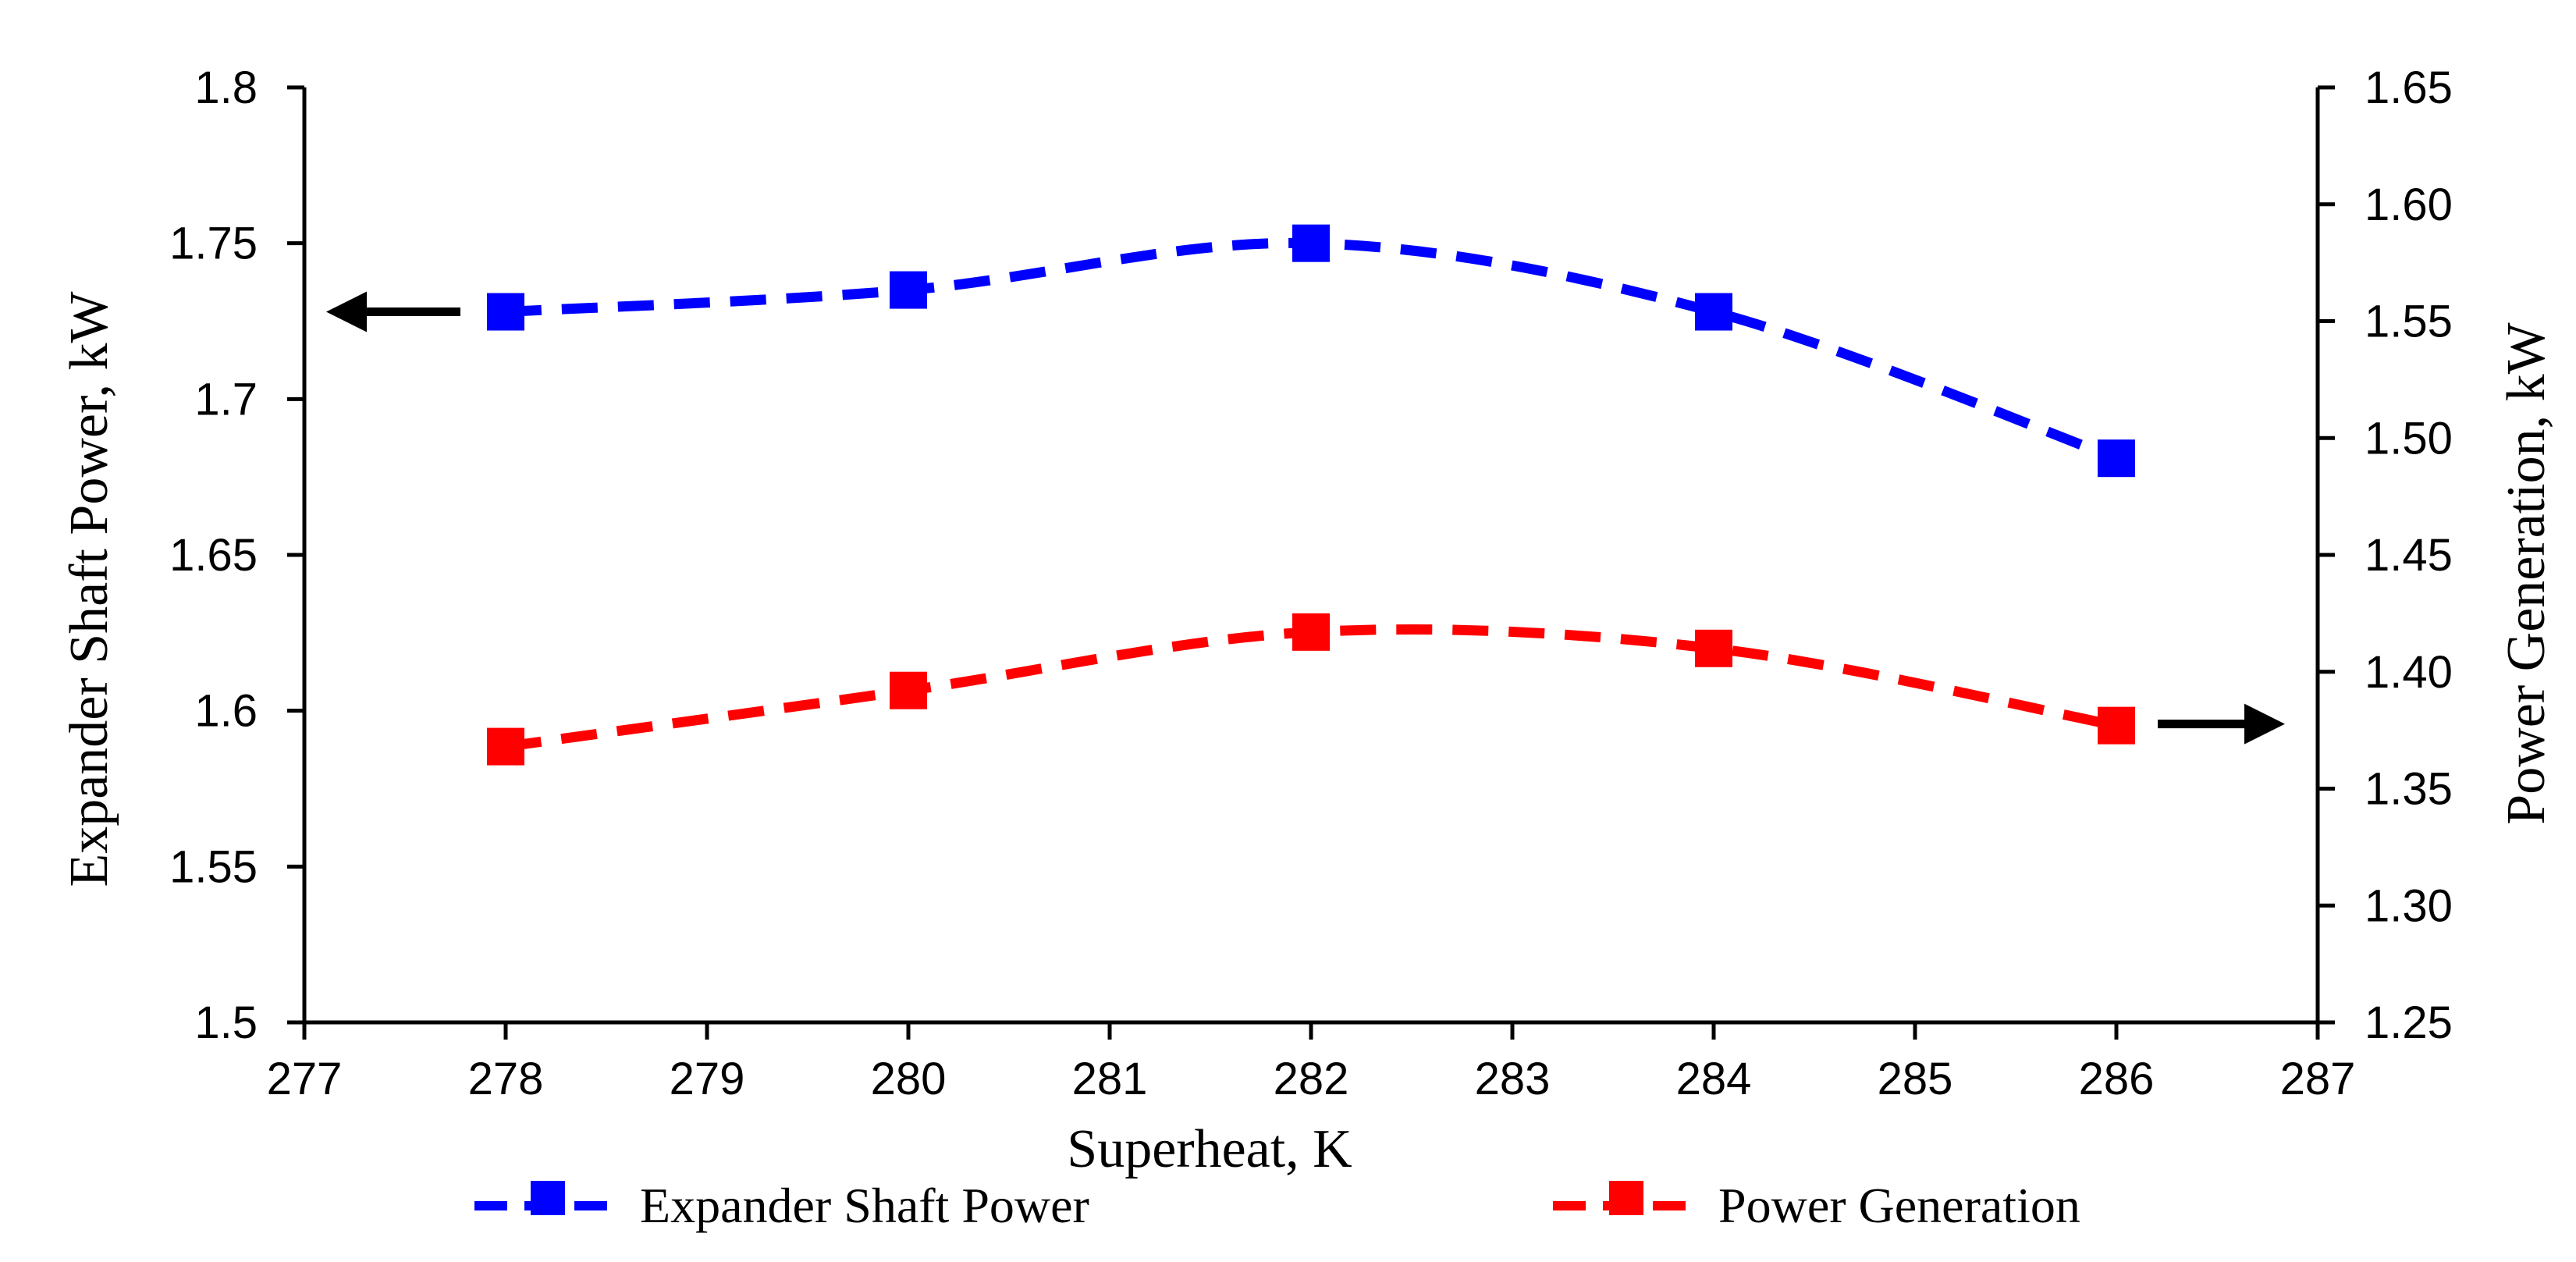 The height and width of the screenshot is (1262, 2576). I want to click on y-left-tick-label-1.6: 1.6, so click(226, 711).